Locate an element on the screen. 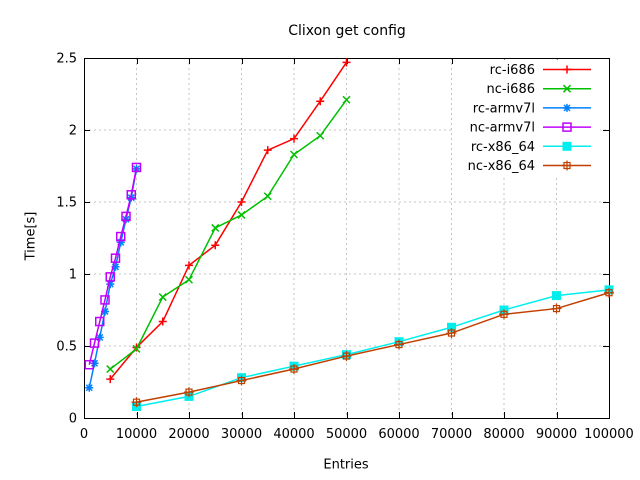  y-tick-label: 0 is located at coordinates (73, 419).